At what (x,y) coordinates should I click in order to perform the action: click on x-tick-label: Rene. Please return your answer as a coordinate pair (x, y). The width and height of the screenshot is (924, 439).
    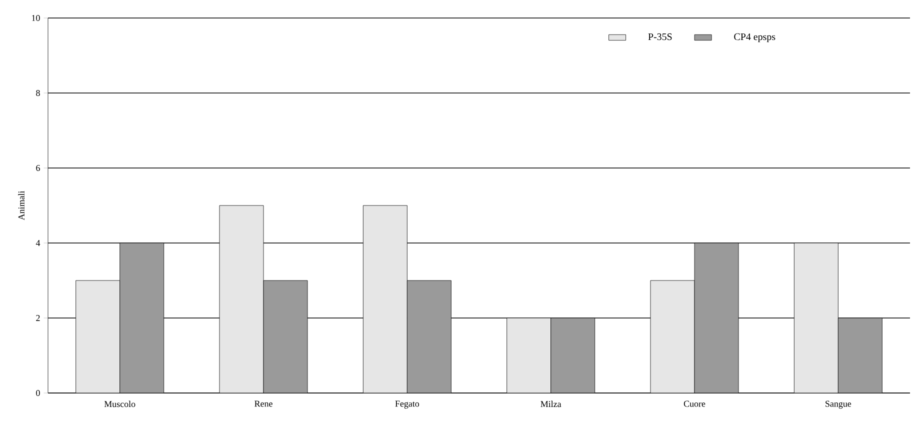
    Looking at the image, I should click on (263, 403).